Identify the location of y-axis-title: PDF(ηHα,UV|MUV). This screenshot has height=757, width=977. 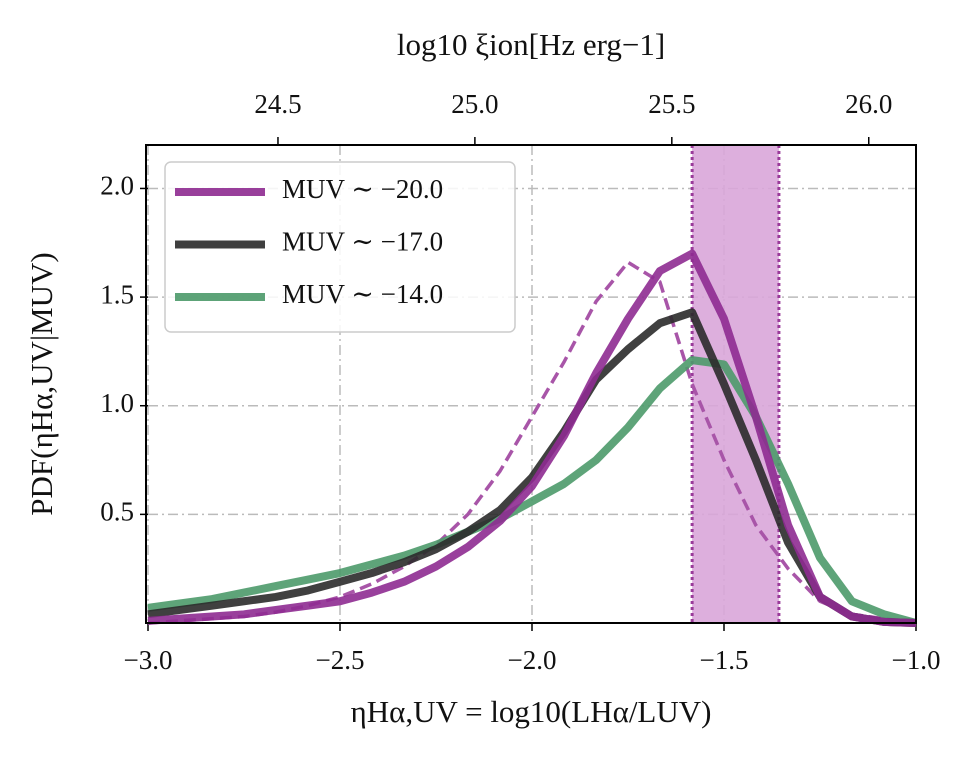
(41, 383).